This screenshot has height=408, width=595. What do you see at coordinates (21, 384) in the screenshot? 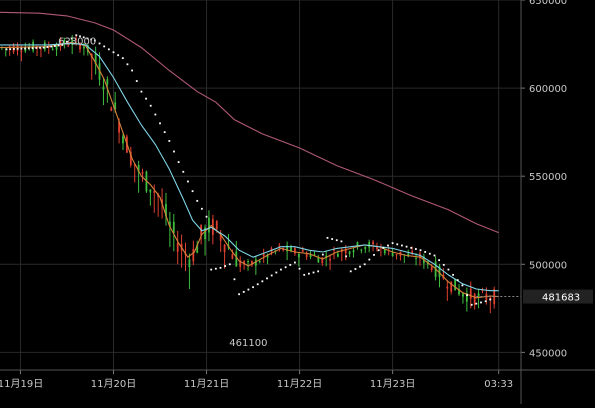
I see `x-tick-label: 11月19日` at bounding box center [21, 384].